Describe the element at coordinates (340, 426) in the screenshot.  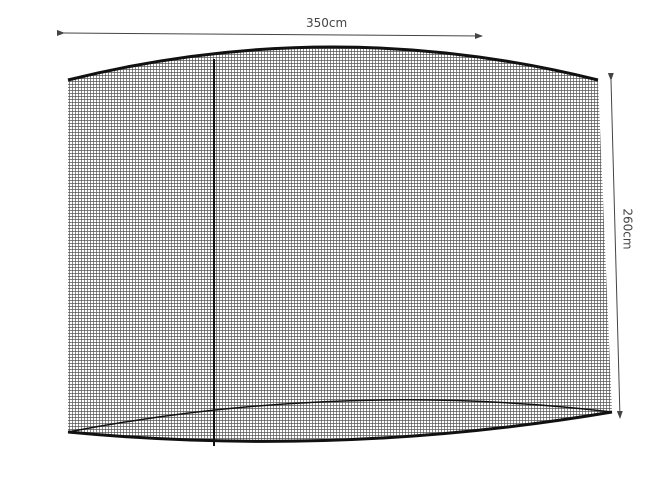
I see `net-bottom-front-frame` at that location.